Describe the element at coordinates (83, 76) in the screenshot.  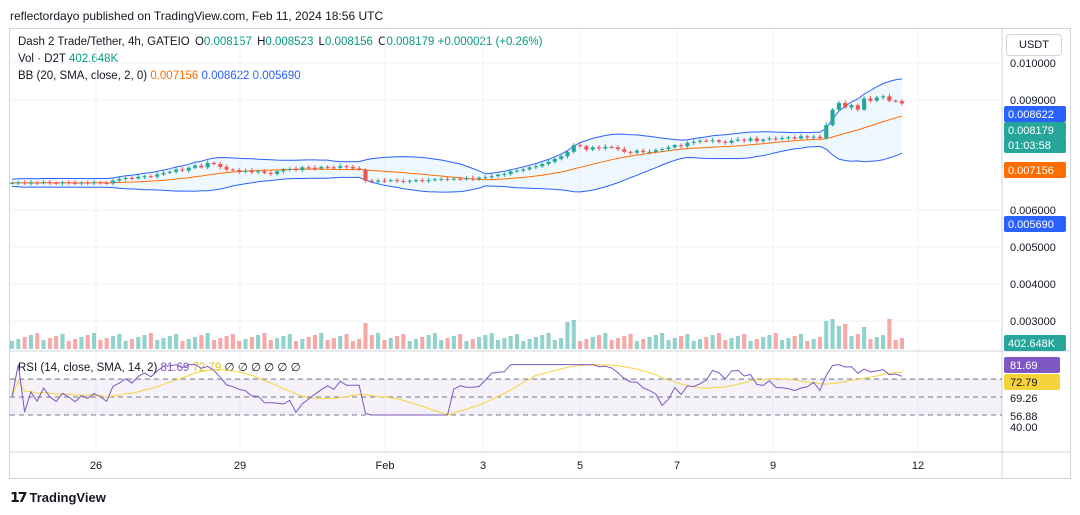
I see `bb-label: BB (20, SMA, close, 2, 0)` at that location.